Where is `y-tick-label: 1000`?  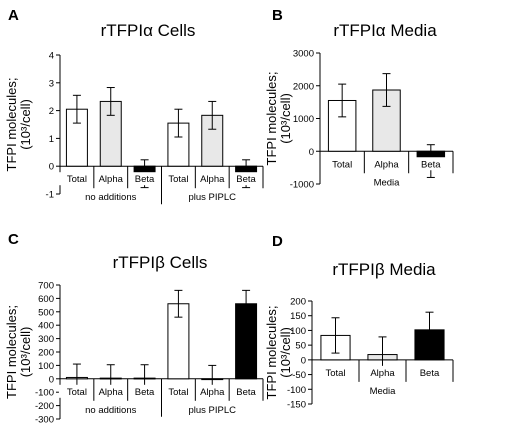
y-tick-label: 1000 is located at coordinates (303, 119).